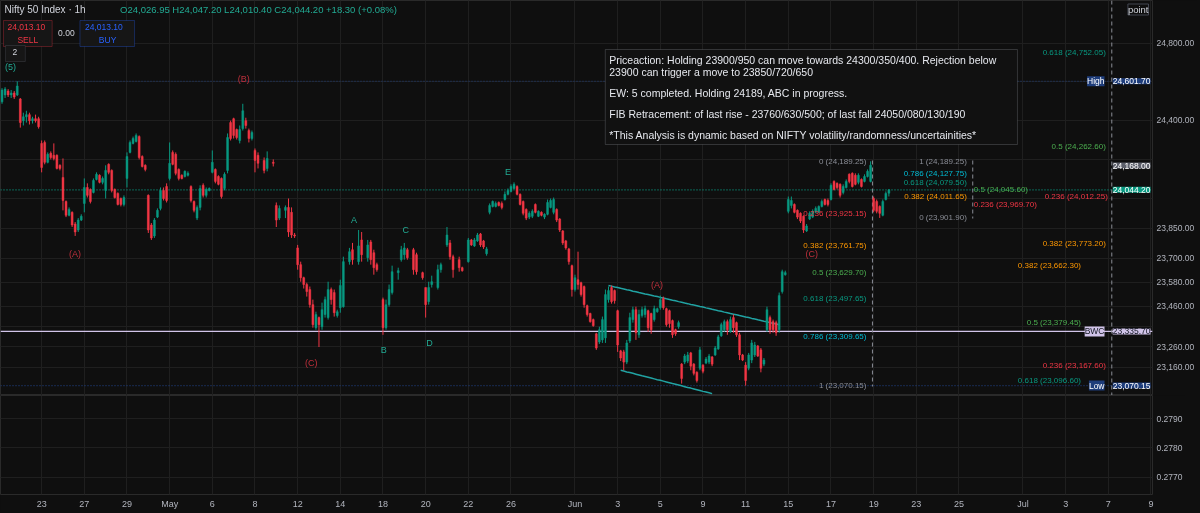 This screenshot has width=1200, height=513. I want to click on annotation: D, so click(430, 342).